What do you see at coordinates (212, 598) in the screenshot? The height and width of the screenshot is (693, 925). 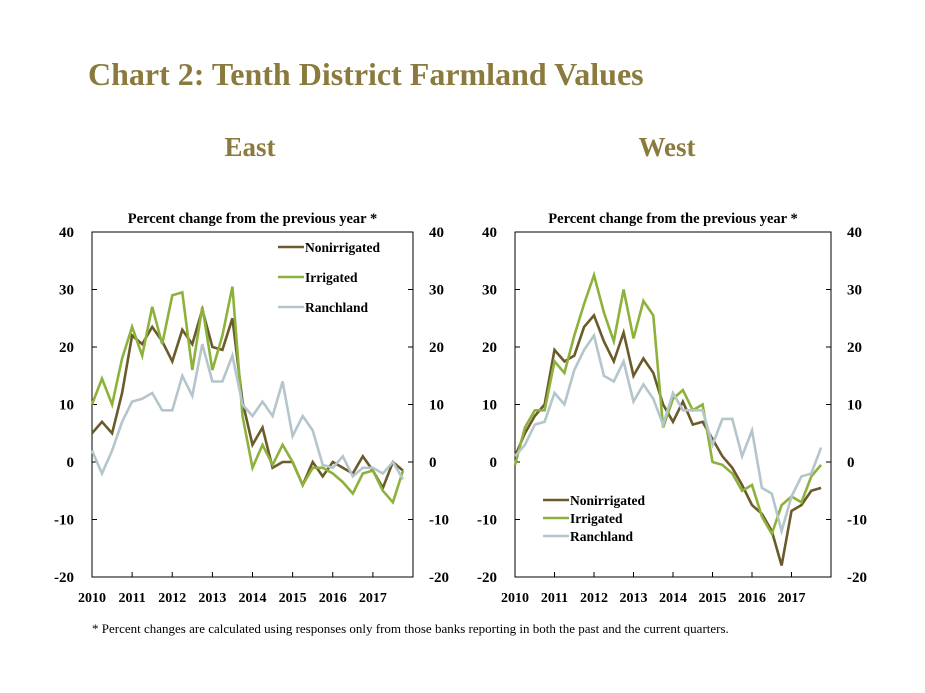 I see `east-xtick-label: 2013` at bounding box center [212, 598].